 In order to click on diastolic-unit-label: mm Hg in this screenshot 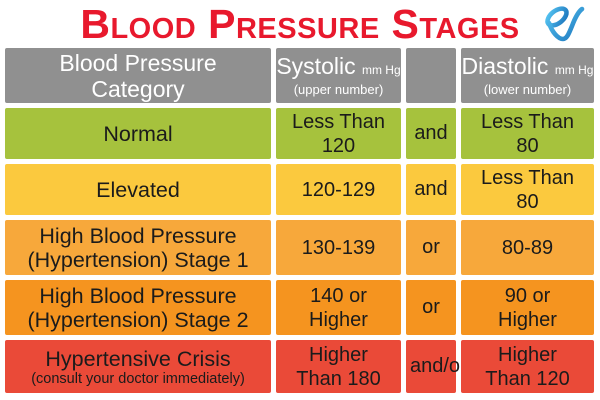, I will do `click(574, 69)`.